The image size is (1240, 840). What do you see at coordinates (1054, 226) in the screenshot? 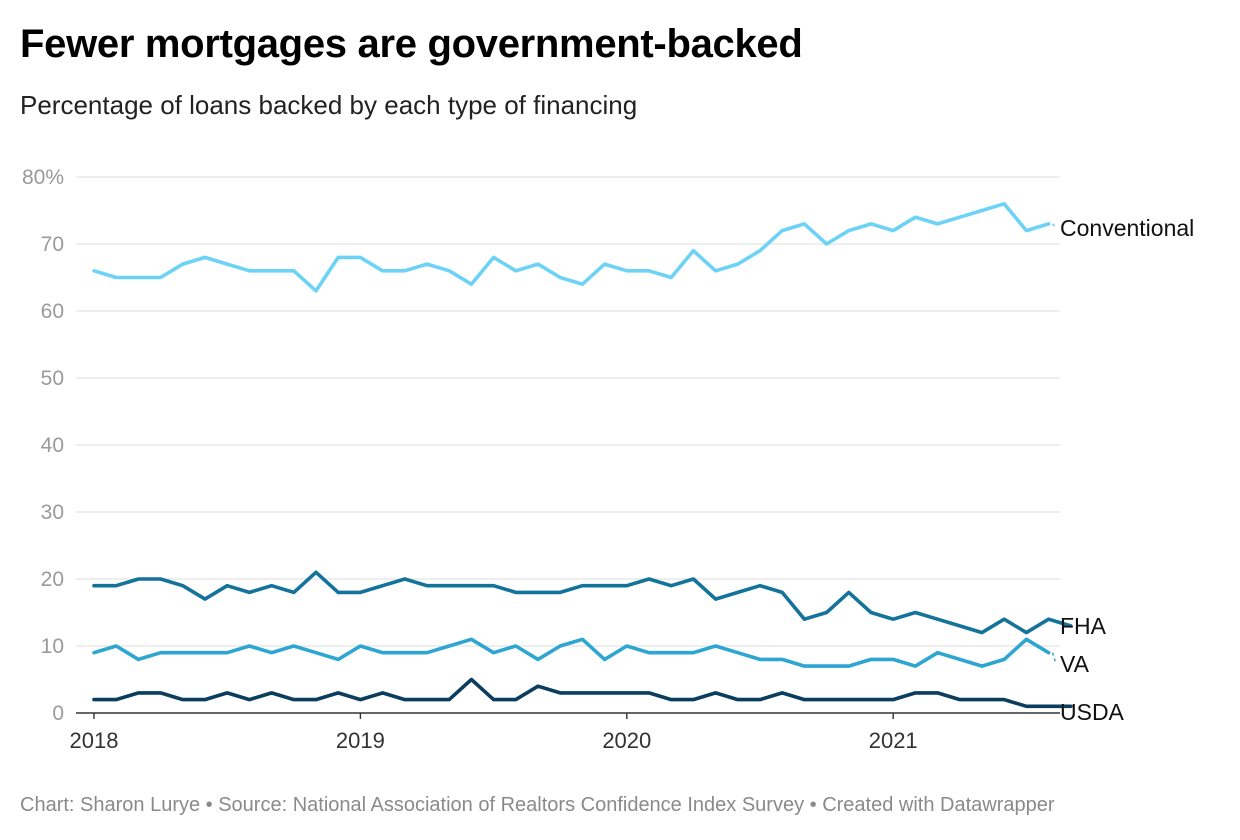
I see `label-connector-conventional` at bounding box center [1054, 226].